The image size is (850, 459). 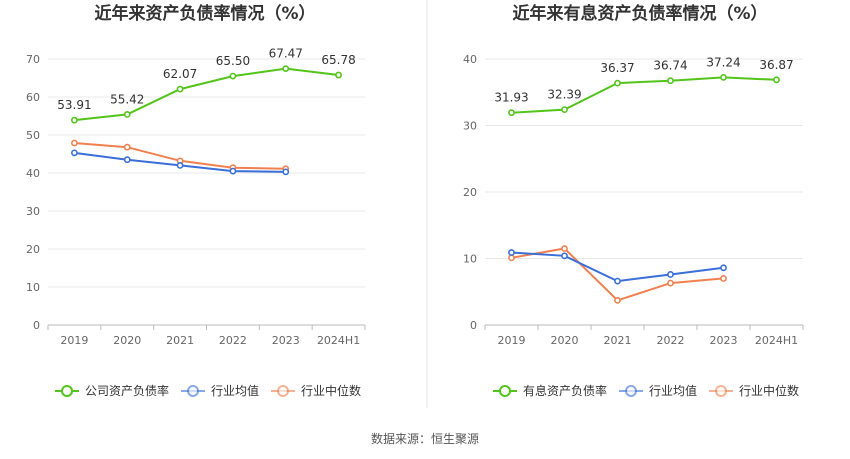 I want to click on data-label: 67.47, so click(x=286, y=54).